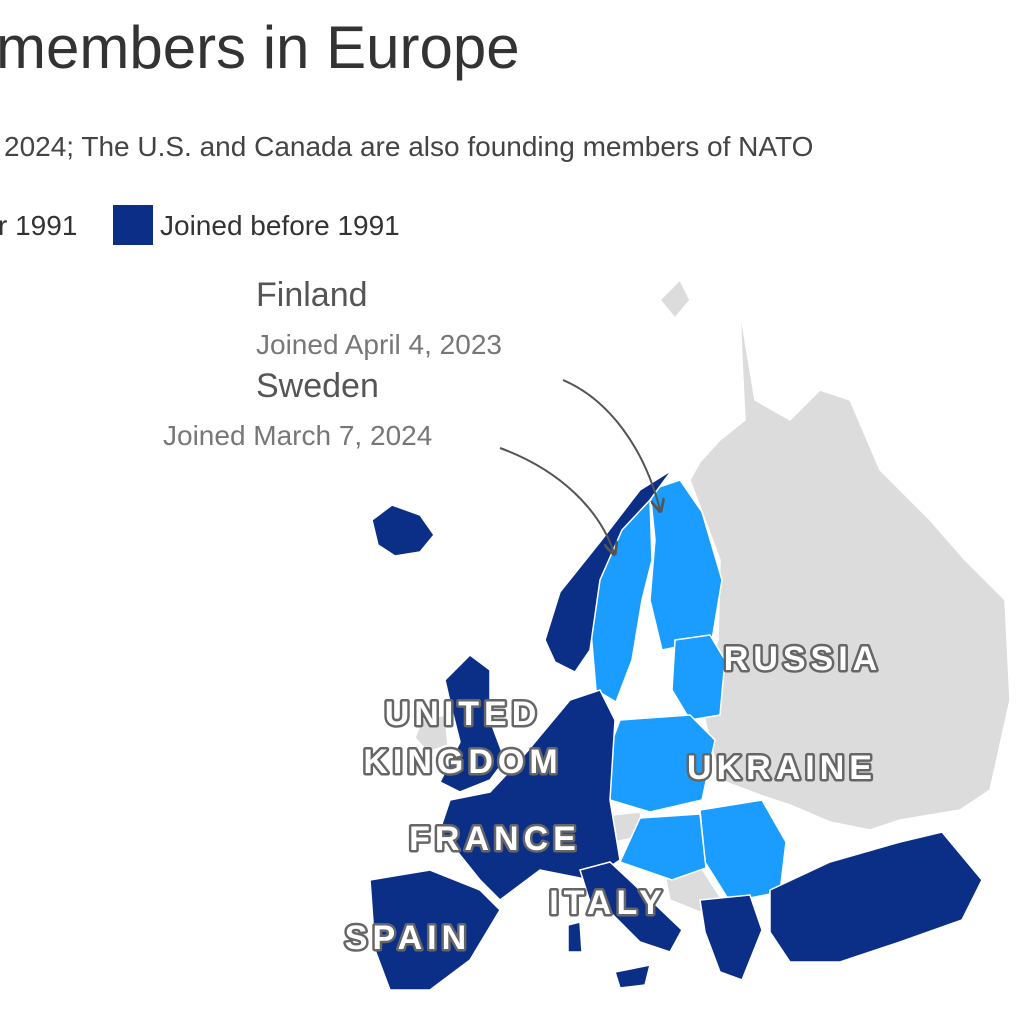 This screenshot has height=1024, width=1024. What do you see at coordinates (297, 435) in the screenshot?
I see `annotation-detail: Joined March 7, 2024` at bounding box center [297, 435].